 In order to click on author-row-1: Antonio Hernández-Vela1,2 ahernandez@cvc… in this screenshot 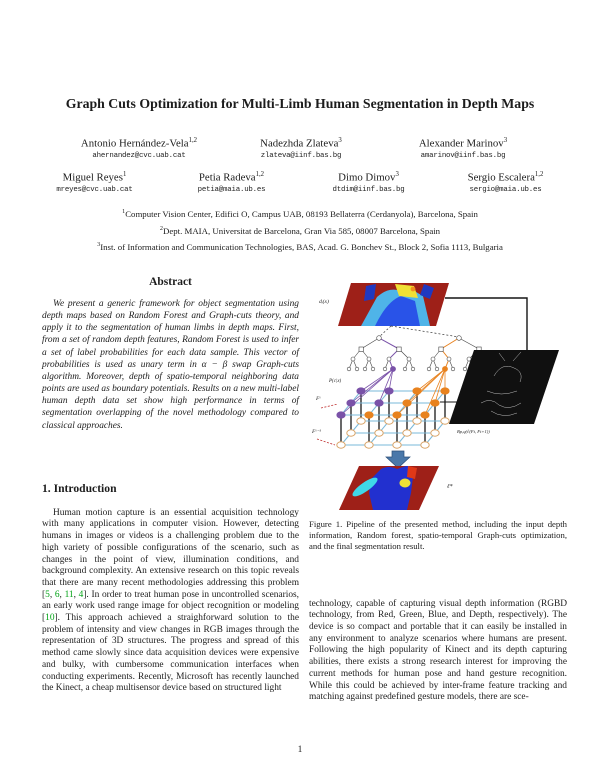, I will do `click(301, 148)`.